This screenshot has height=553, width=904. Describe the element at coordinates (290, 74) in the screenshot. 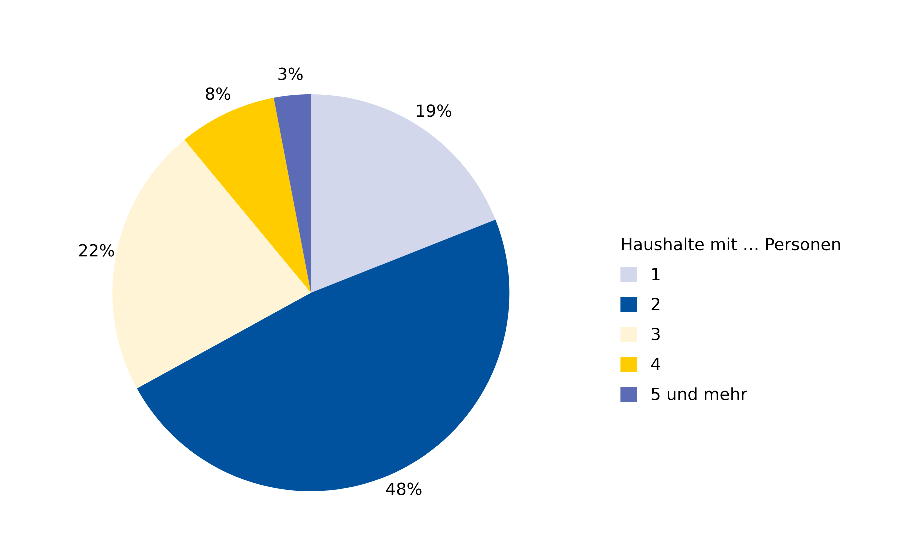

I see `data-label: 3%` at that location.